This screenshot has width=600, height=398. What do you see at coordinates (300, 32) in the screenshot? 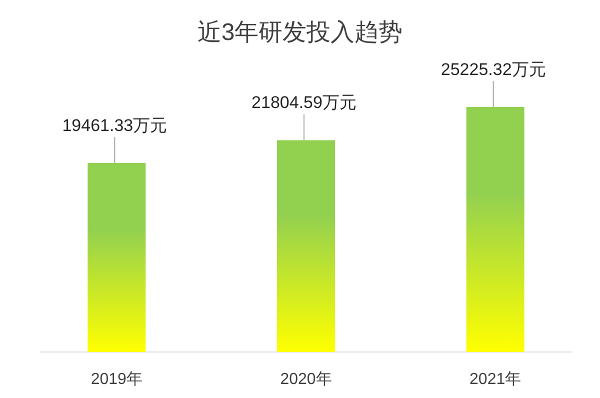
I see `chart-title: 近3年研发投入趋势` at bounding box center [300, 32].